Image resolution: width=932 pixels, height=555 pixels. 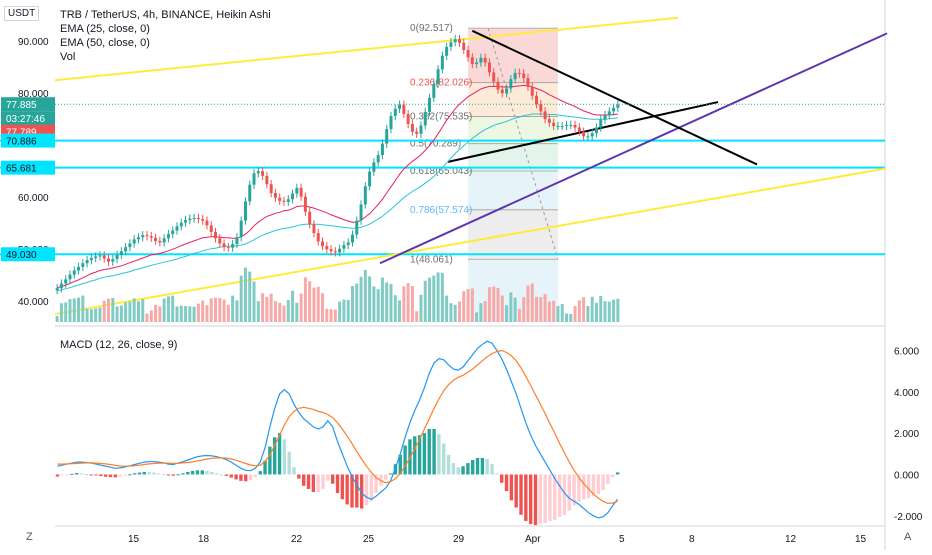 I want to click on time-tick-label: 5, so click(x=622, y=539).